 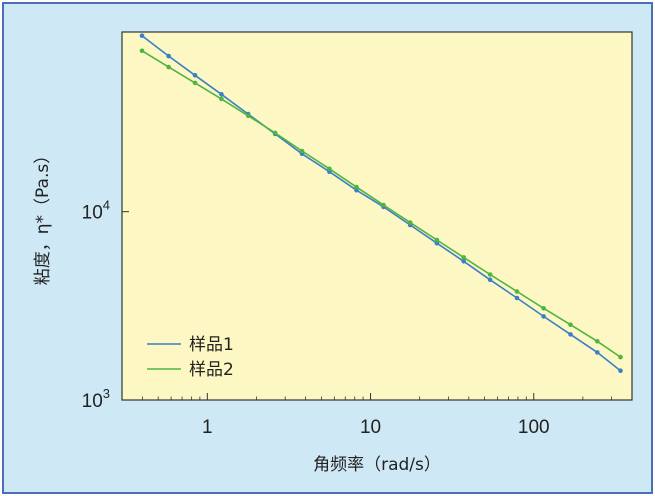 I want to click on y-axis-title: 粘度，η*（Pa.s）, so click(x=43, y=216).